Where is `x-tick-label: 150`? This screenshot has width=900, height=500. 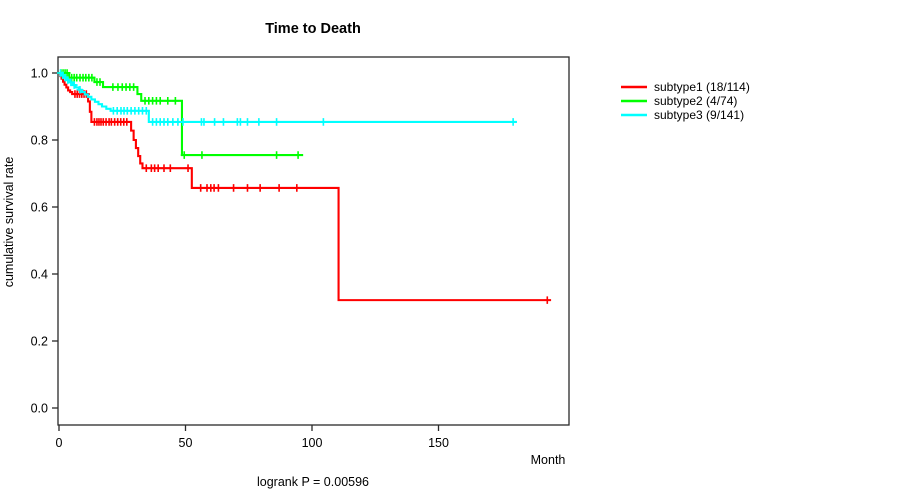 x-tick-label: 150 is located at coordinates (438, 443).